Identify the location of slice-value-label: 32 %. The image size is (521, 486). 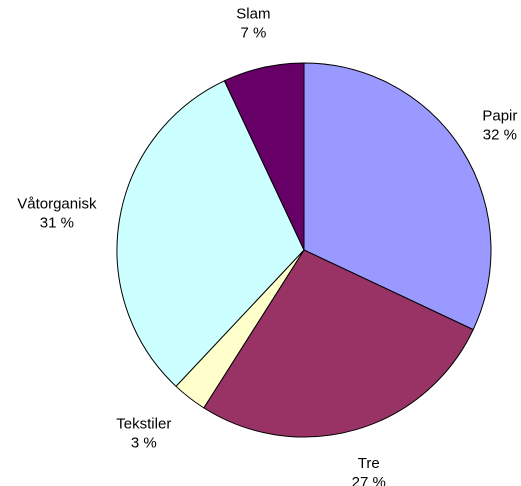
(500, 135).